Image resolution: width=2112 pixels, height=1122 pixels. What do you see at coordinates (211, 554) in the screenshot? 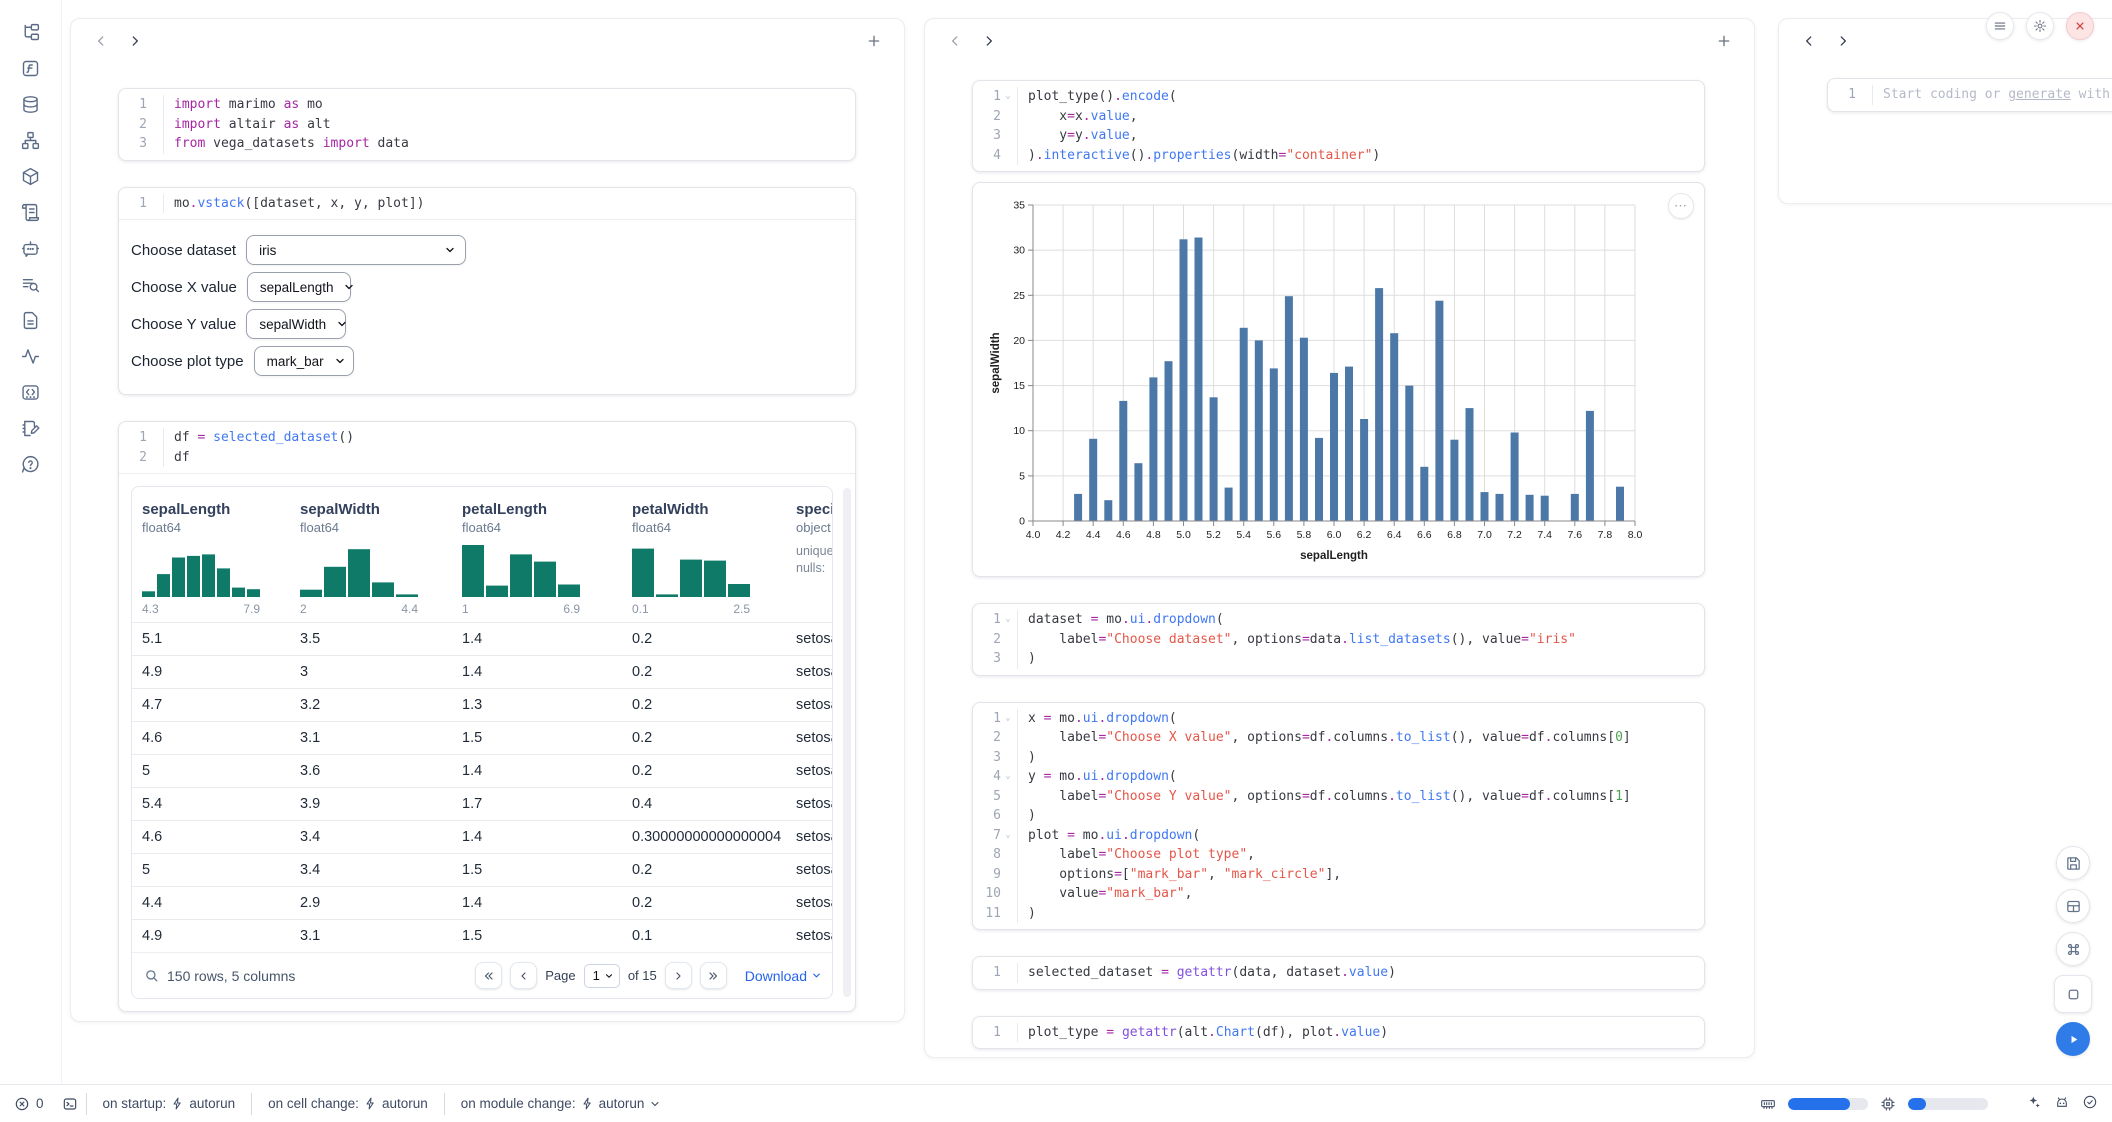
I see `column-header-sepalLength: sepalLength float64 4.3 7.9` at bounding box center [211, 554].